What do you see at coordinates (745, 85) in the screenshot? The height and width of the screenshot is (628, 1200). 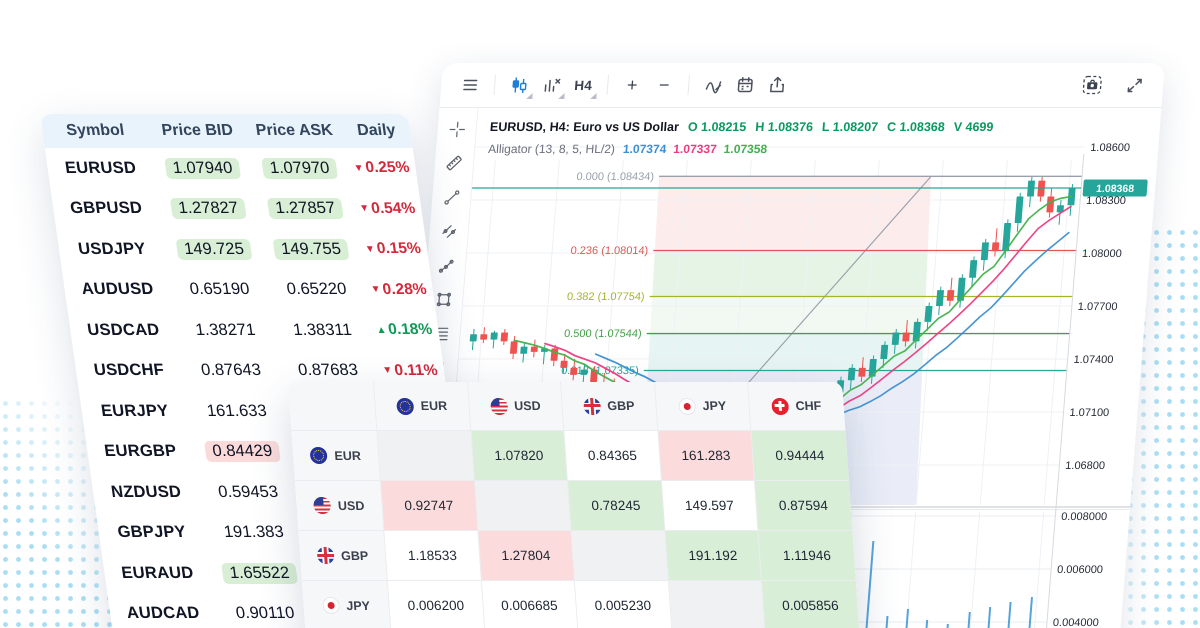 I see `calendar-icon` at bounding box center [745, 85].